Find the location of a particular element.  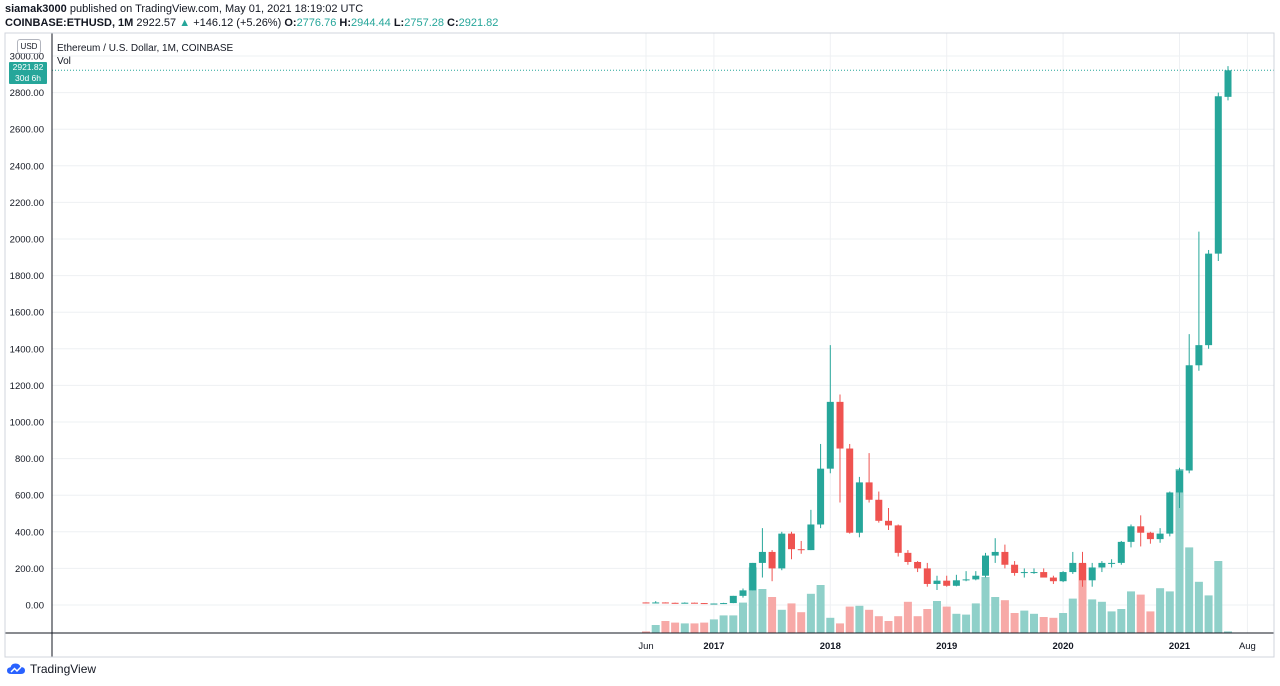

y-tick-label: 400.00 is located at coordinates (29, 532).